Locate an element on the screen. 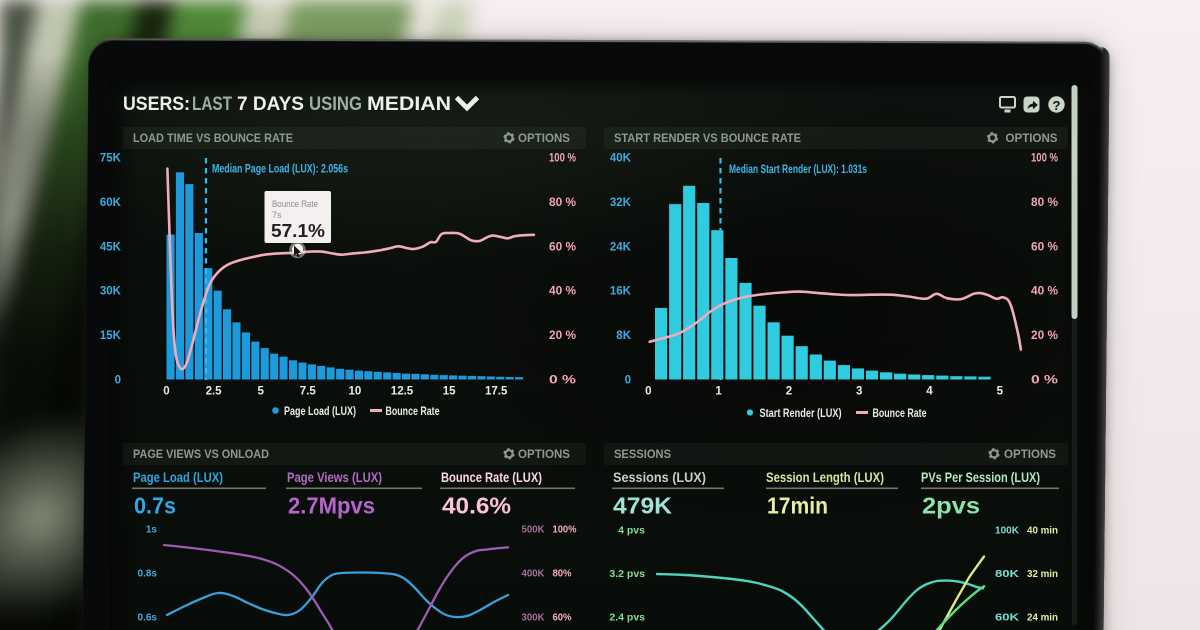 The width and height of the screenshot is (1200, 630). svg-text: 17.5 is located at coordinates (496, 392).